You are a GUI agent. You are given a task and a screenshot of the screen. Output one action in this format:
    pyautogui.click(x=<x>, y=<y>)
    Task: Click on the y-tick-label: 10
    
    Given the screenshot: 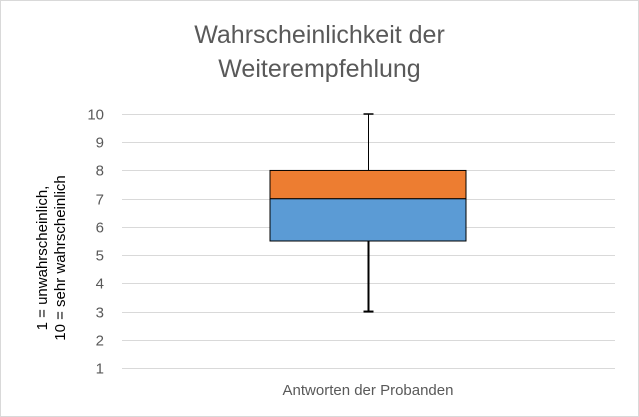 What is the action you would take?
    pyautogui.click(x=95, y=115)
    